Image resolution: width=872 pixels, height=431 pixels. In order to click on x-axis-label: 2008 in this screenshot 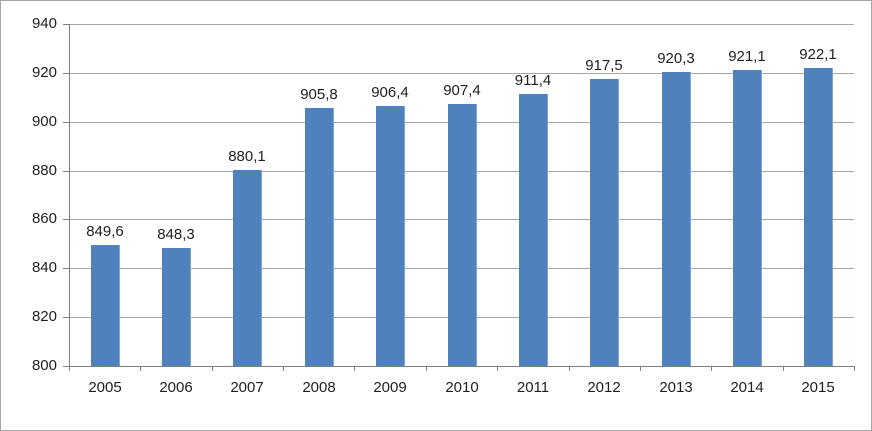, I will do `click(319, 387)`.